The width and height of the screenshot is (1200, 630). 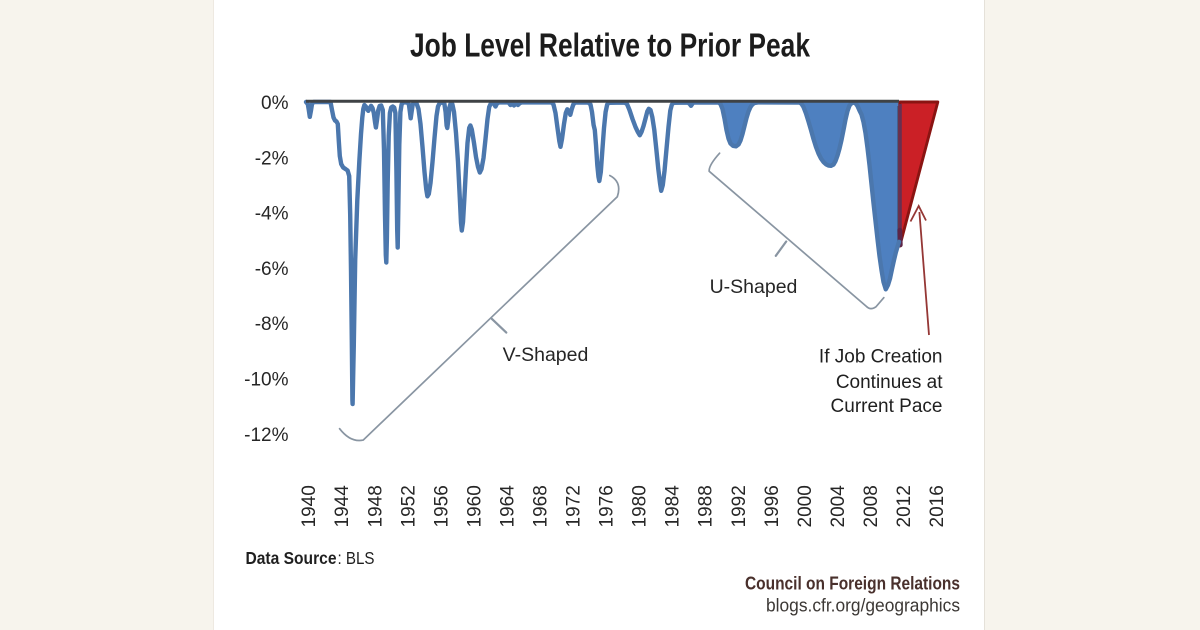 I want to click on svg-text: Data Source, so click(x=291, y=558).